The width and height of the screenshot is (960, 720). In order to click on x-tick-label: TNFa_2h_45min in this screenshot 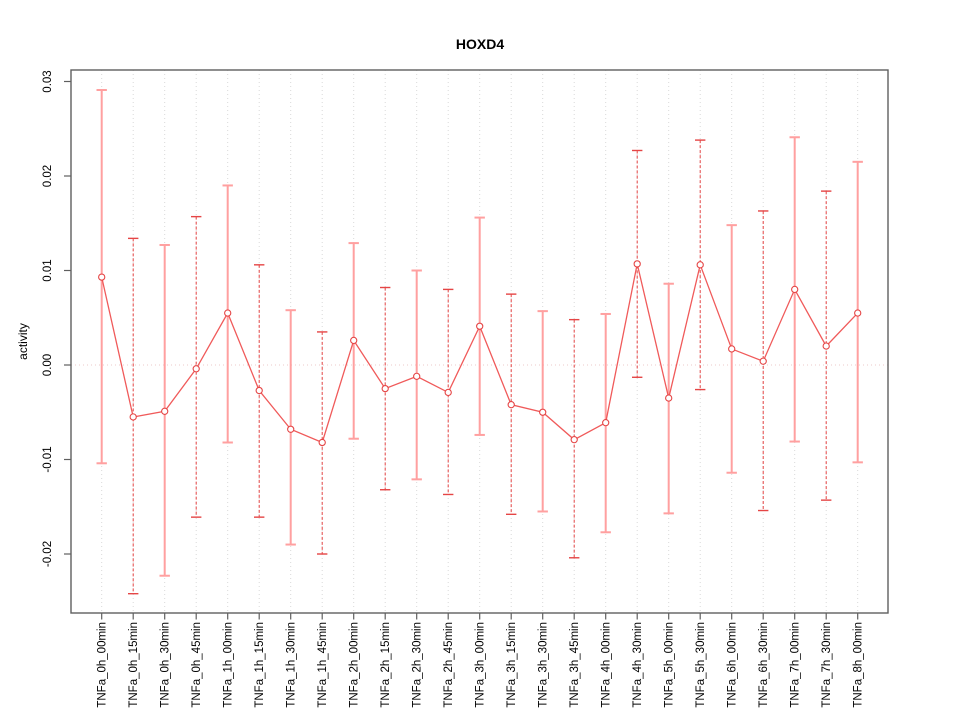, I will do `click(449, 665)`.